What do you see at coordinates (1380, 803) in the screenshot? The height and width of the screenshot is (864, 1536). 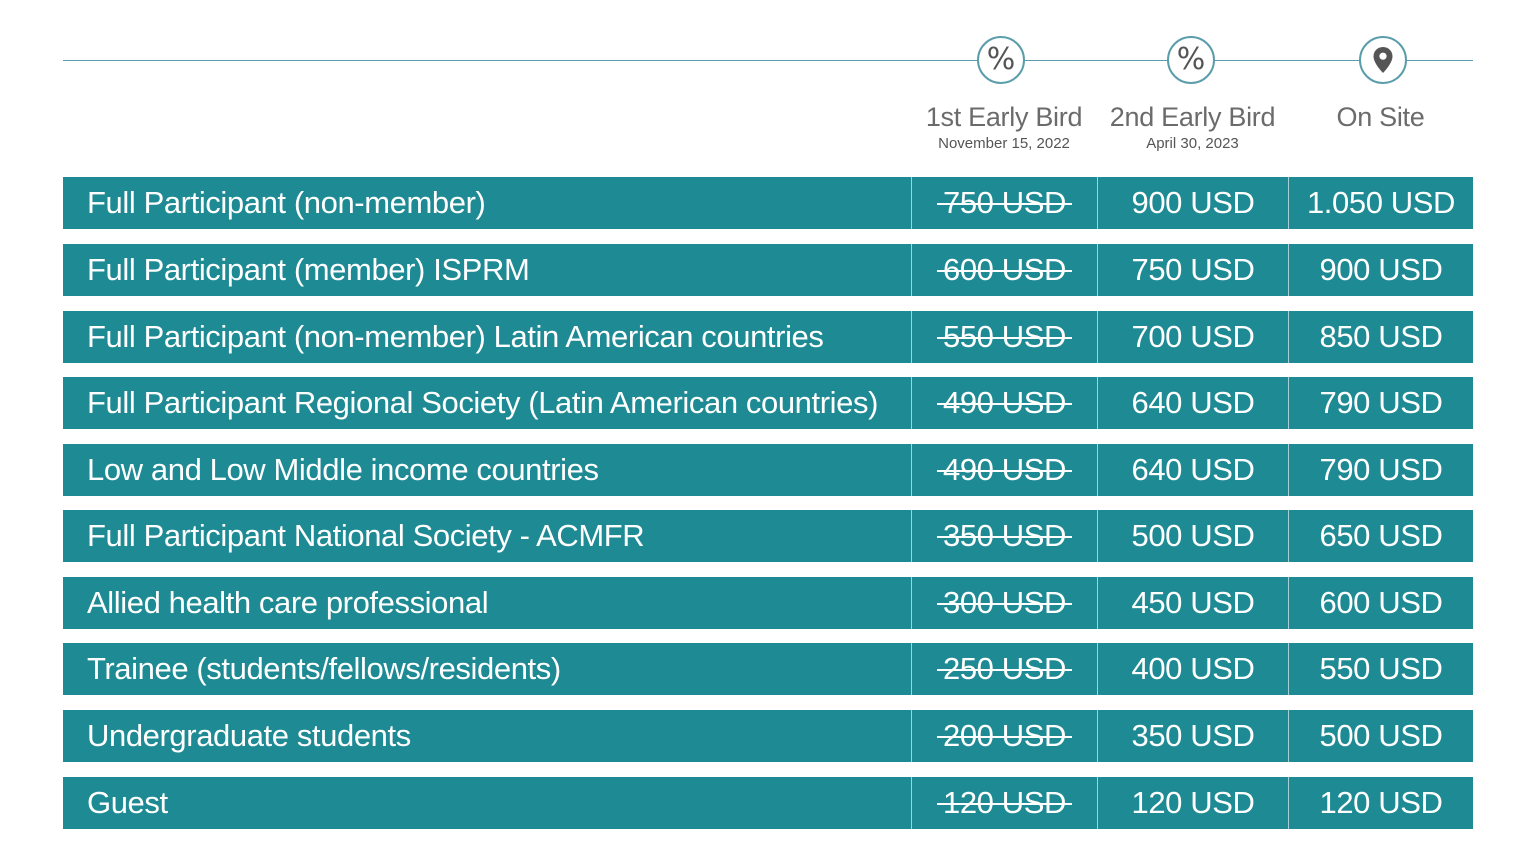 I see `on-site-price: 120 USD` at bounding box center [1380, 803].